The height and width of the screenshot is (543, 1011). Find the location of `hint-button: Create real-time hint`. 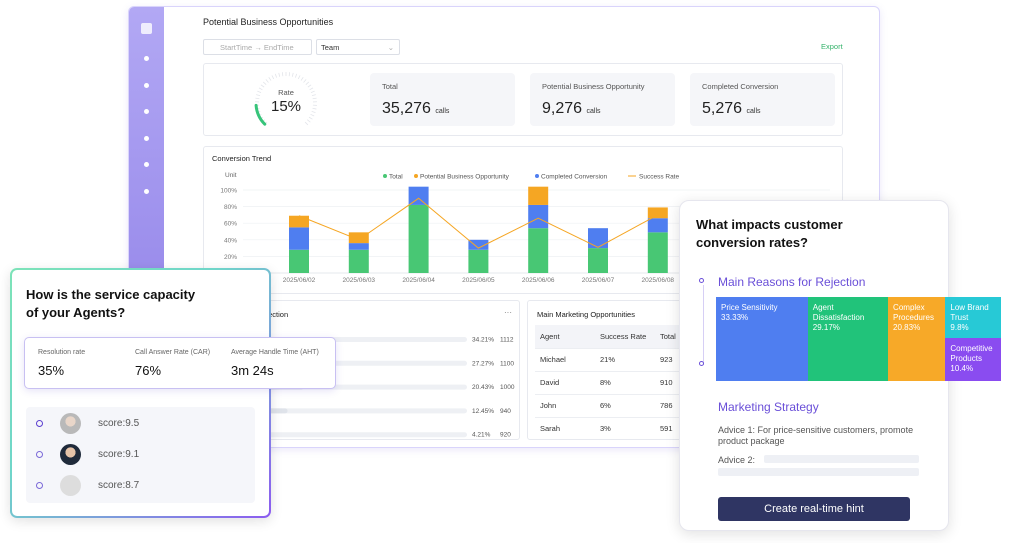

hint-button: Create real-time hint is located at coordinates (814, 509).